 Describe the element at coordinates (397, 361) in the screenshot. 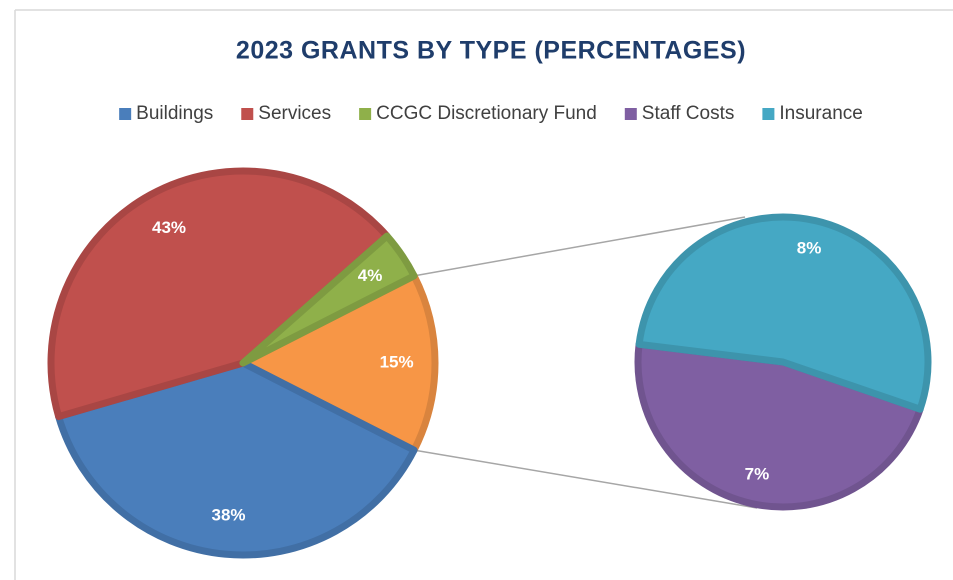

I see `data-label: 15%` at that location.